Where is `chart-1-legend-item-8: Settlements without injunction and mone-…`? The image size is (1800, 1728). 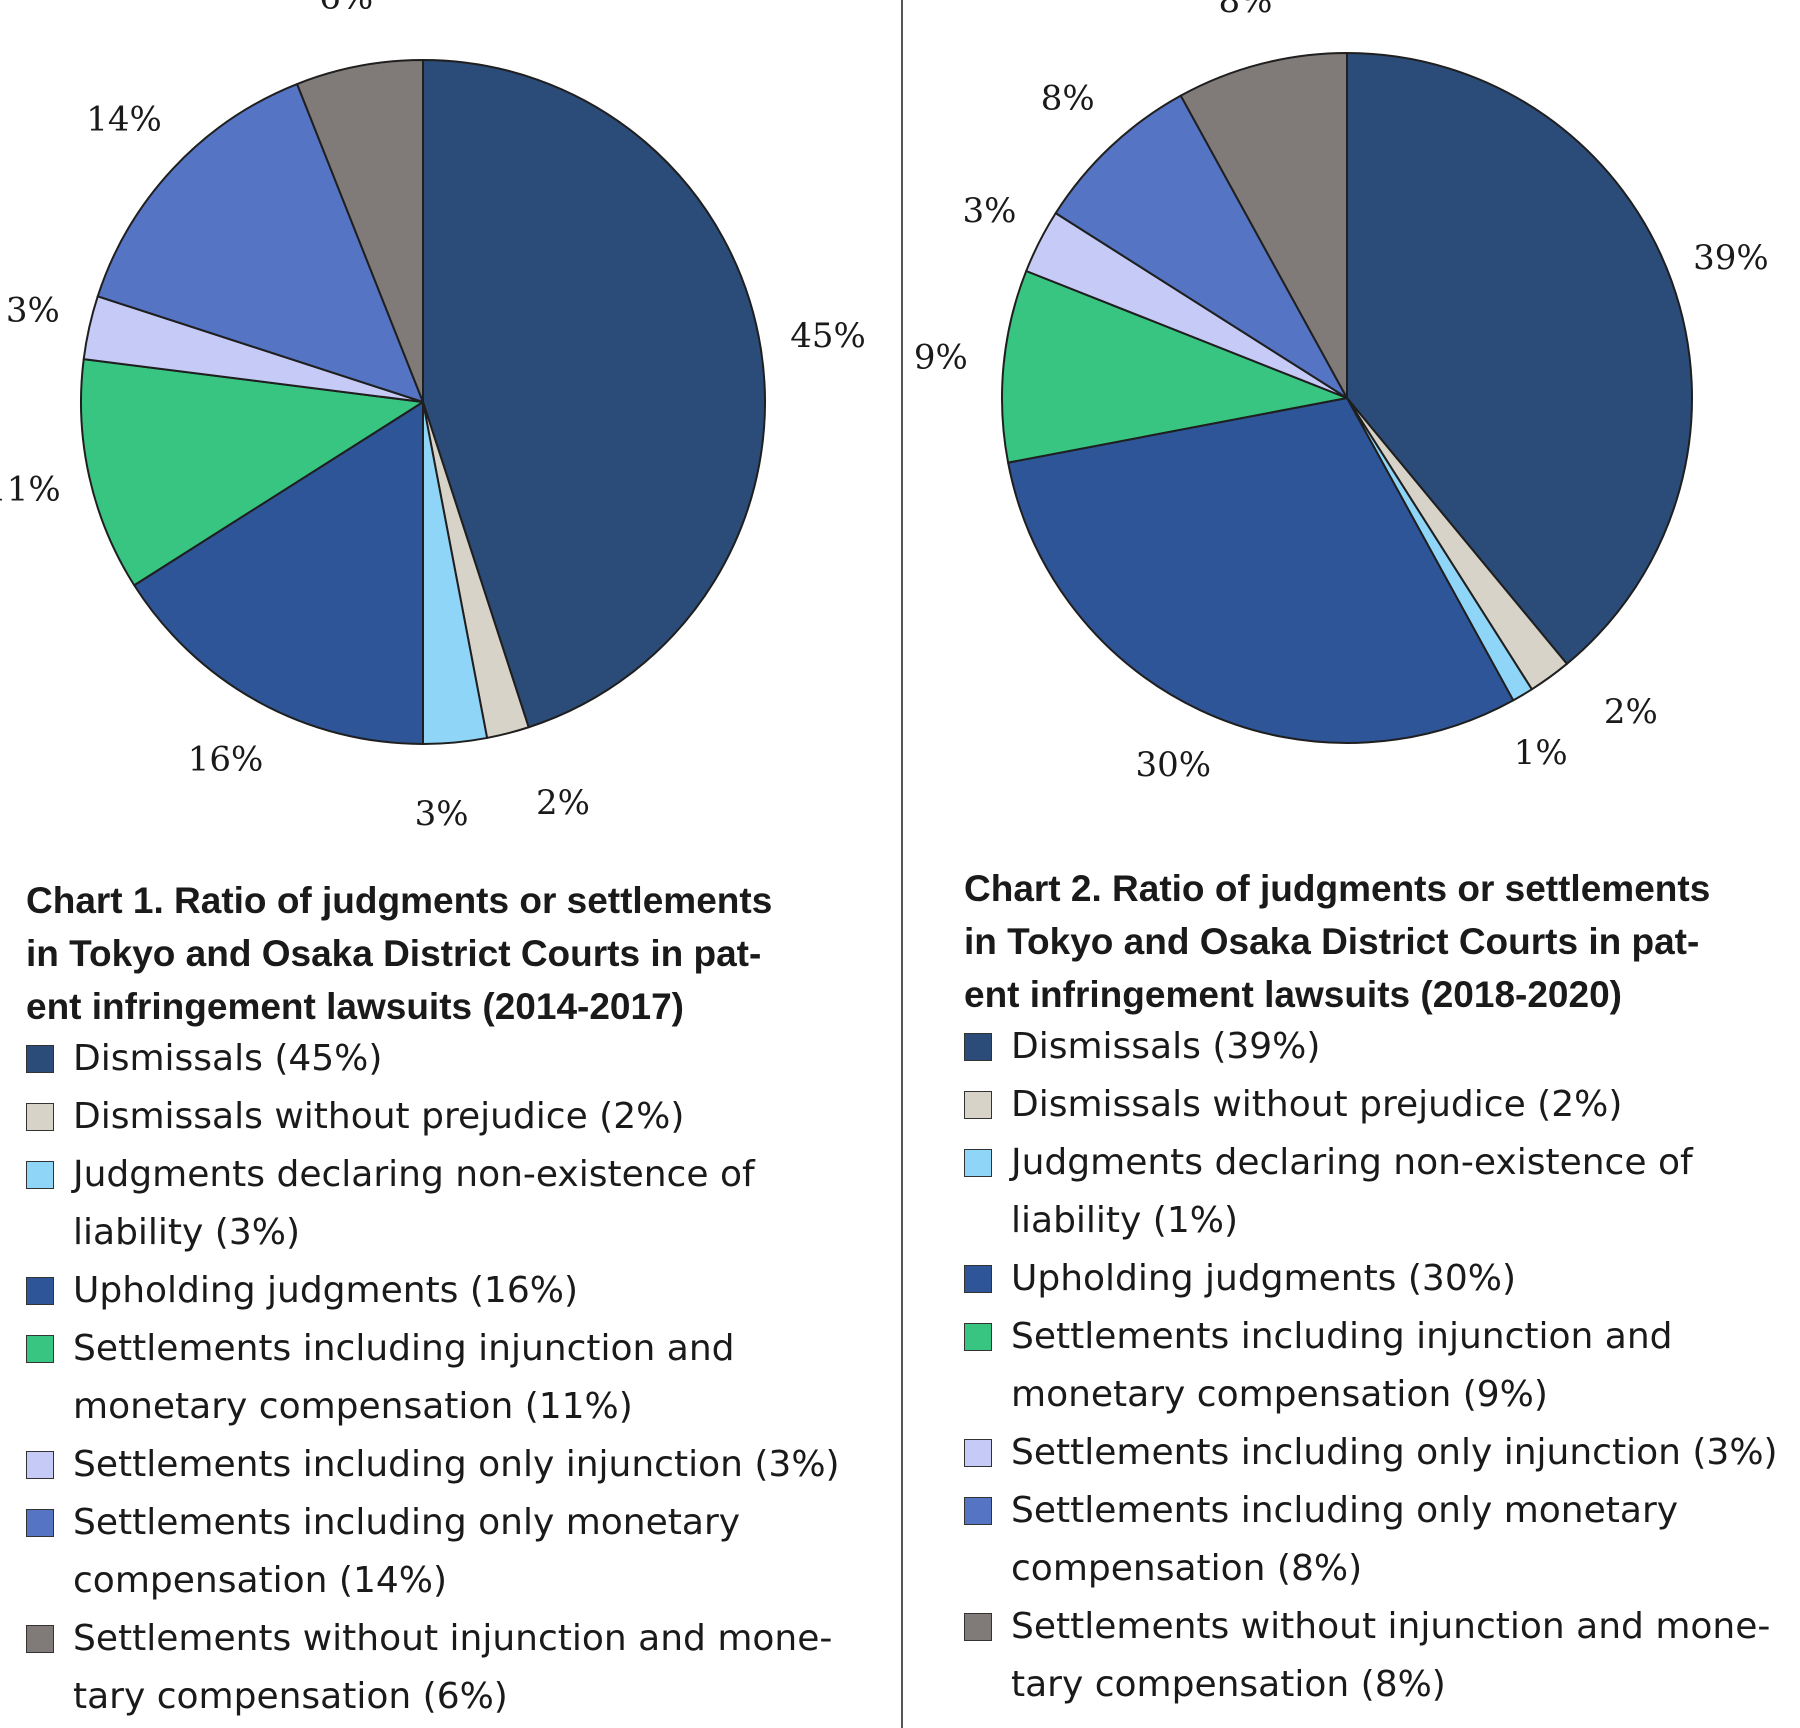
chart-1-legend-item-8: Settlements without injunction and mone-… is located at coordinates (436, 1668).